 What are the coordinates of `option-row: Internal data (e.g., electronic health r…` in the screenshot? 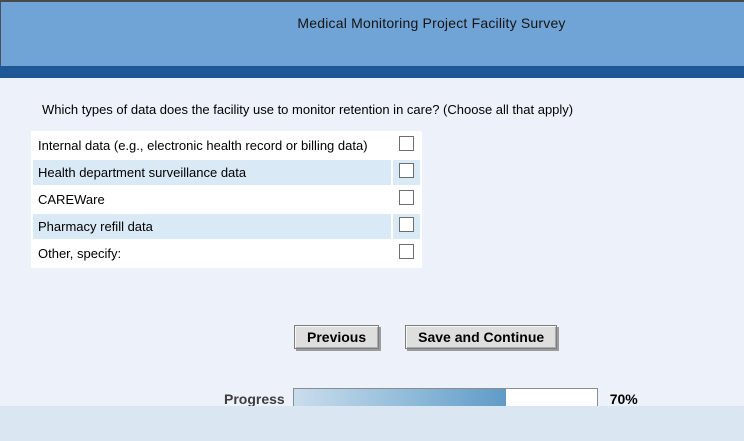 It's located at (226, 145).